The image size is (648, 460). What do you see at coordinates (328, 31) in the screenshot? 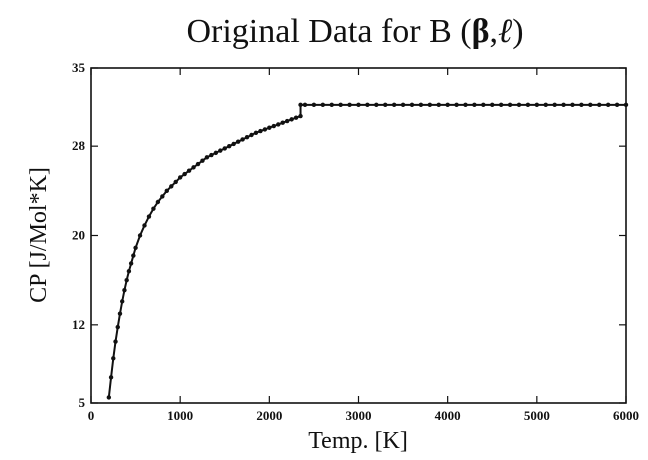
I see `chart-title-prefix: Original Data for B (` at bounding box center [328, 31].